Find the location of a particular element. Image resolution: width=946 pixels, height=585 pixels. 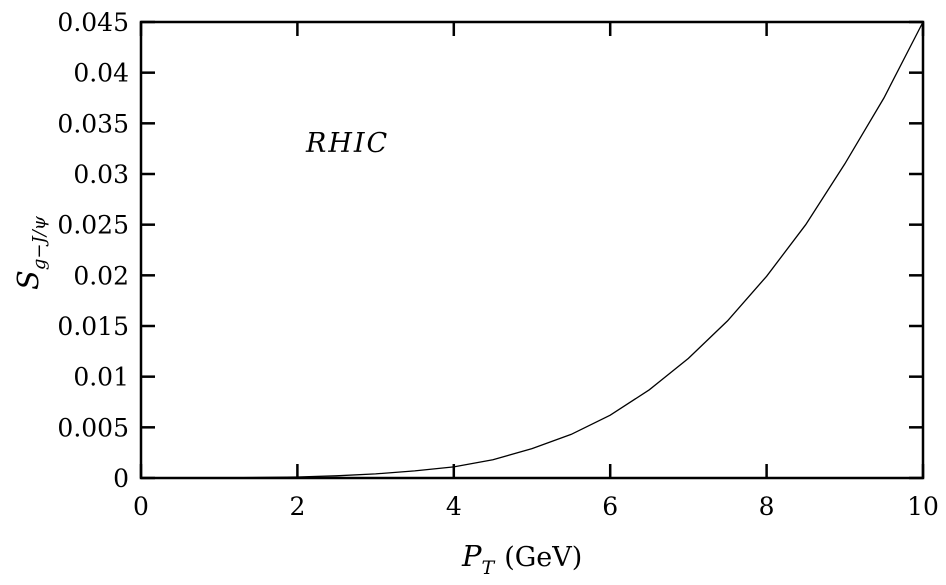

y-axis-title: Sg−J/ψ is located at coordinates (30, 252).